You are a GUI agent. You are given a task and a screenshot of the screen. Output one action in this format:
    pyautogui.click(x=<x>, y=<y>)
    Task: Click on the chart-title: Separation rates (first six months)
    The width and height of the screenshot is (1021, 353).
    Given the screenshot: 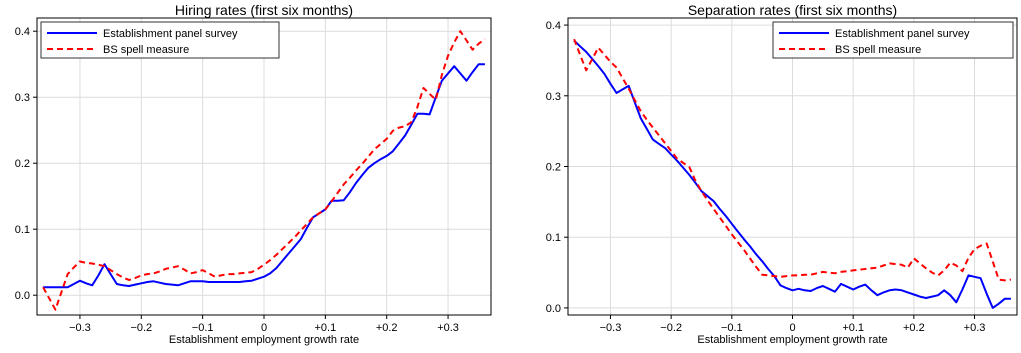 What is the action you would take?
    pyautogui.click(x=792, y=10)
    